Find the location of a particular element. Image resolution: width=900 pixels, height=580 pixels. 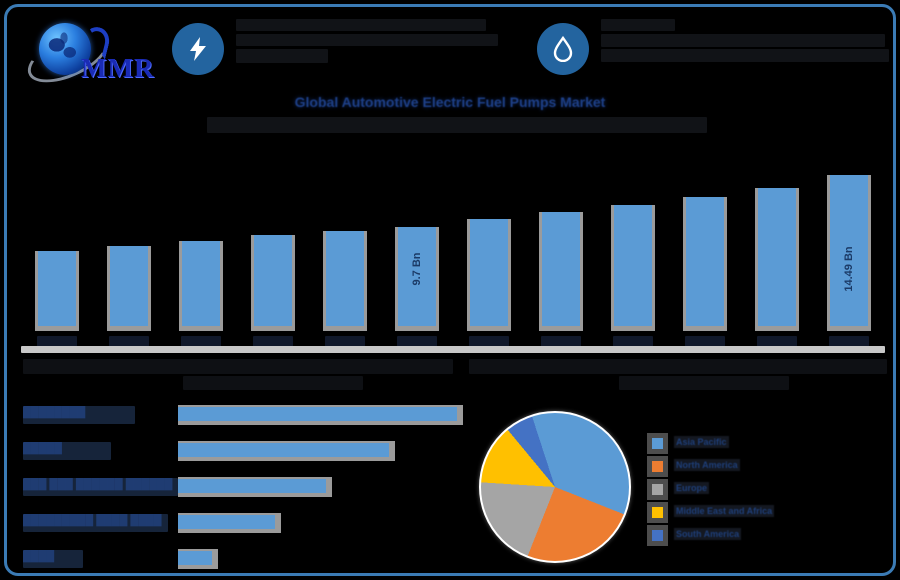

stat-1-line-3: ██████ is located at coordinates (282, 56).